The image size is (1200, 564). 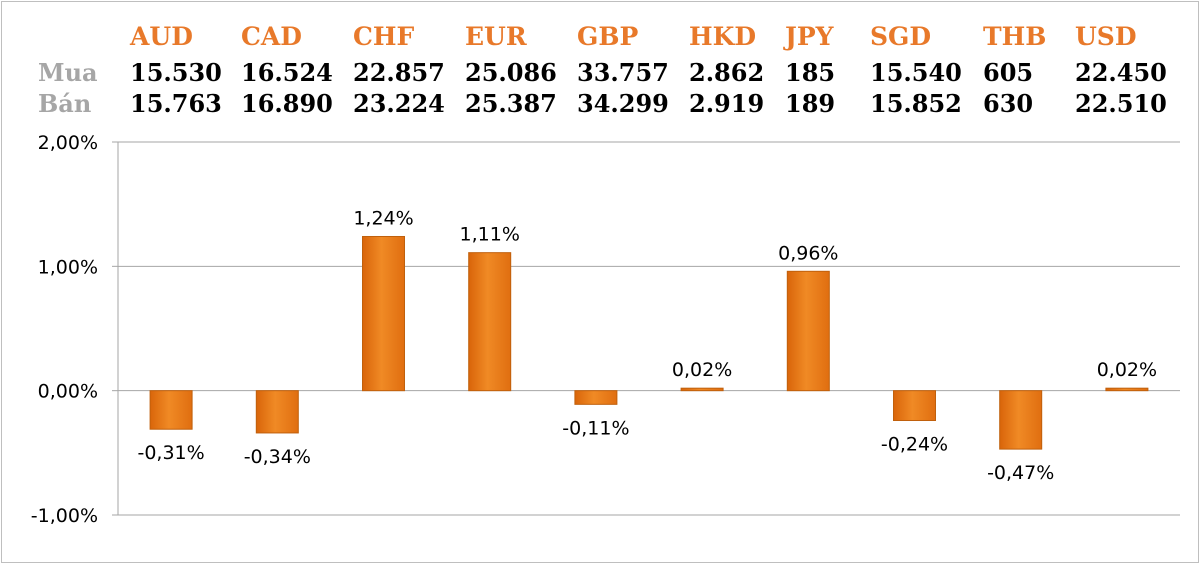 I want to click on bar-hkd, so click(x=702, y=389).